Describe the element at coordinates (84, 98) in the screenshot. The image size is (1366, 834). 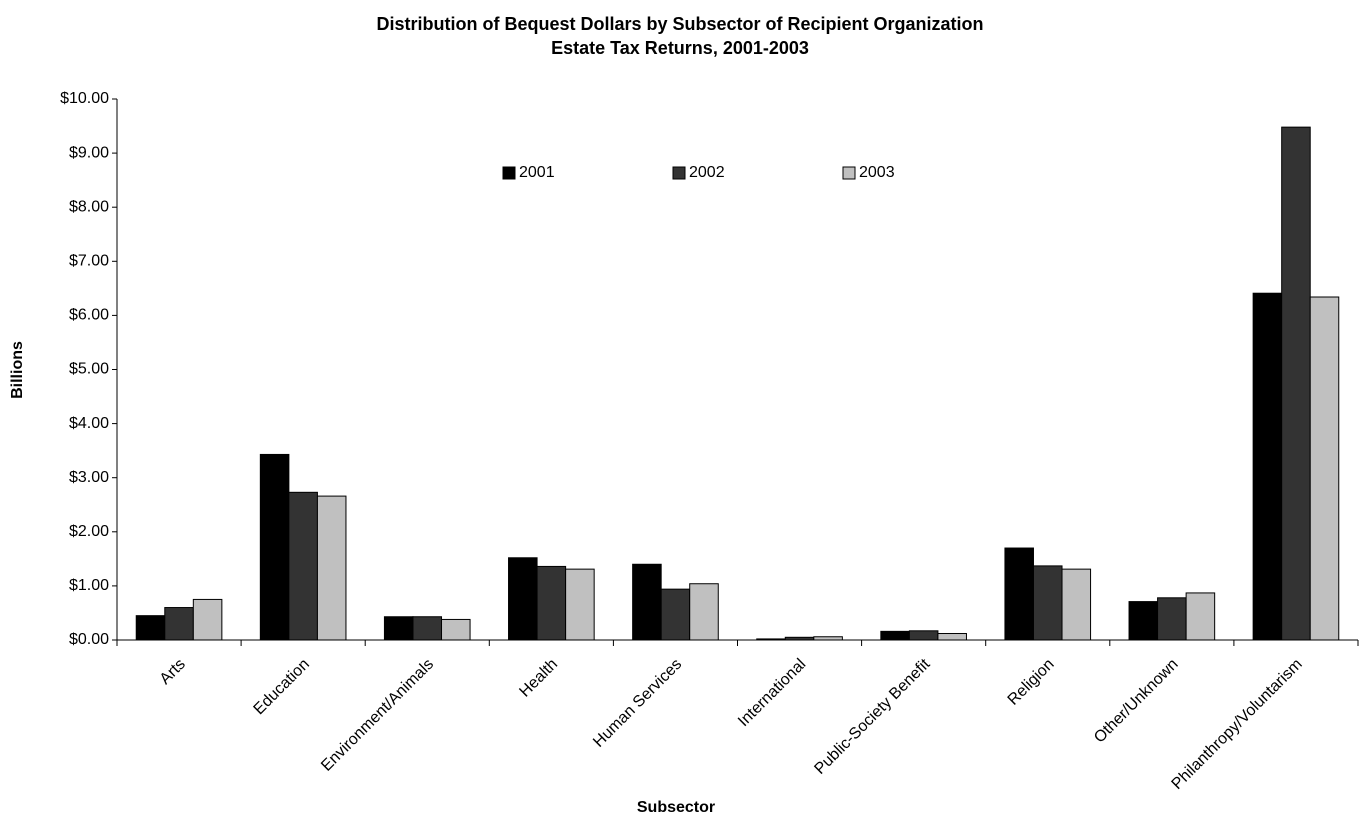
I see `y-tick-label: $10.00` at that location.